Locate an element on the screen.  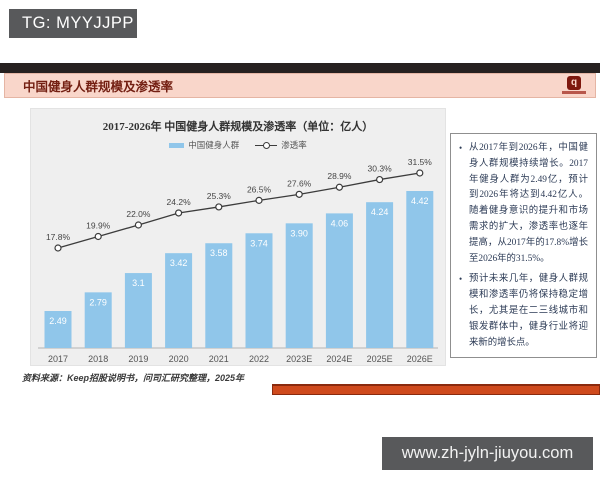
legend-item-bars: 中国健身人群 is located at coordinates (204, 145).